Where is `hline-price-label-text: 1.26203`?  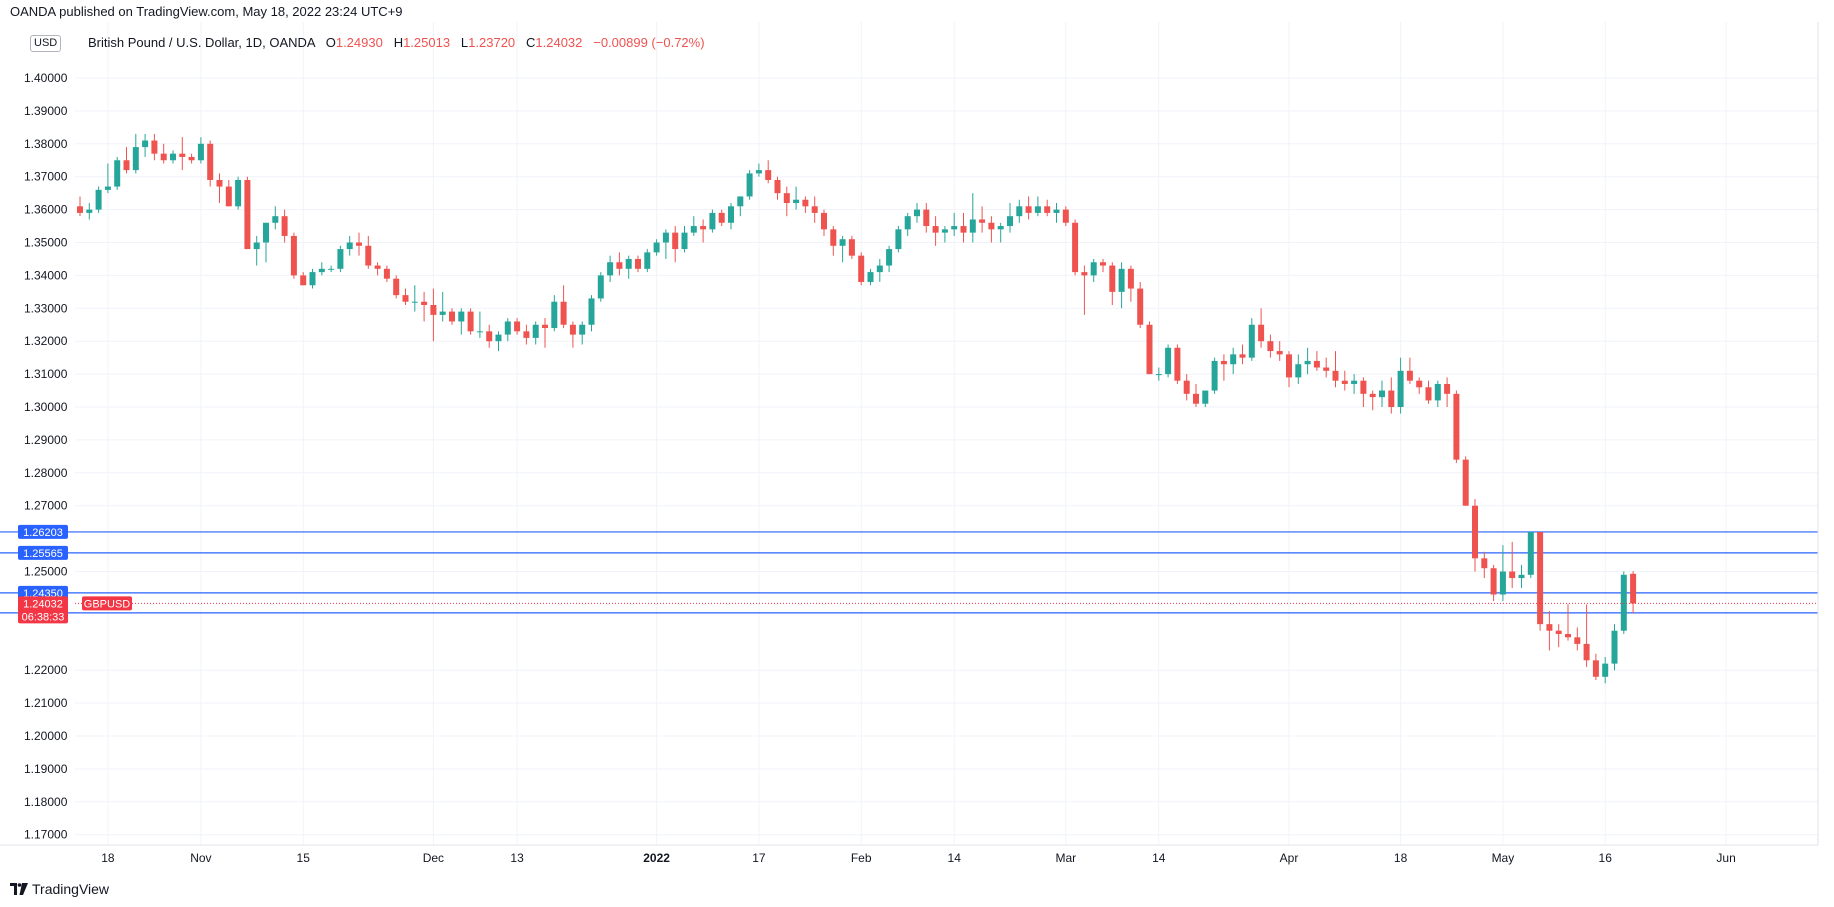 hline-price-label-text: 1.26203 is located at coordinates (43, 533).